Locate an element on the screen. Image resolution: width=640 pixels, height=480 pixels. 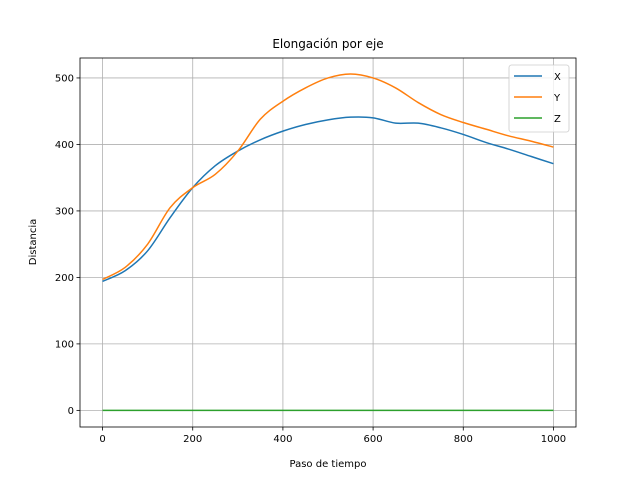
x-tick-label: 800 is located at coordinates (463, 439).